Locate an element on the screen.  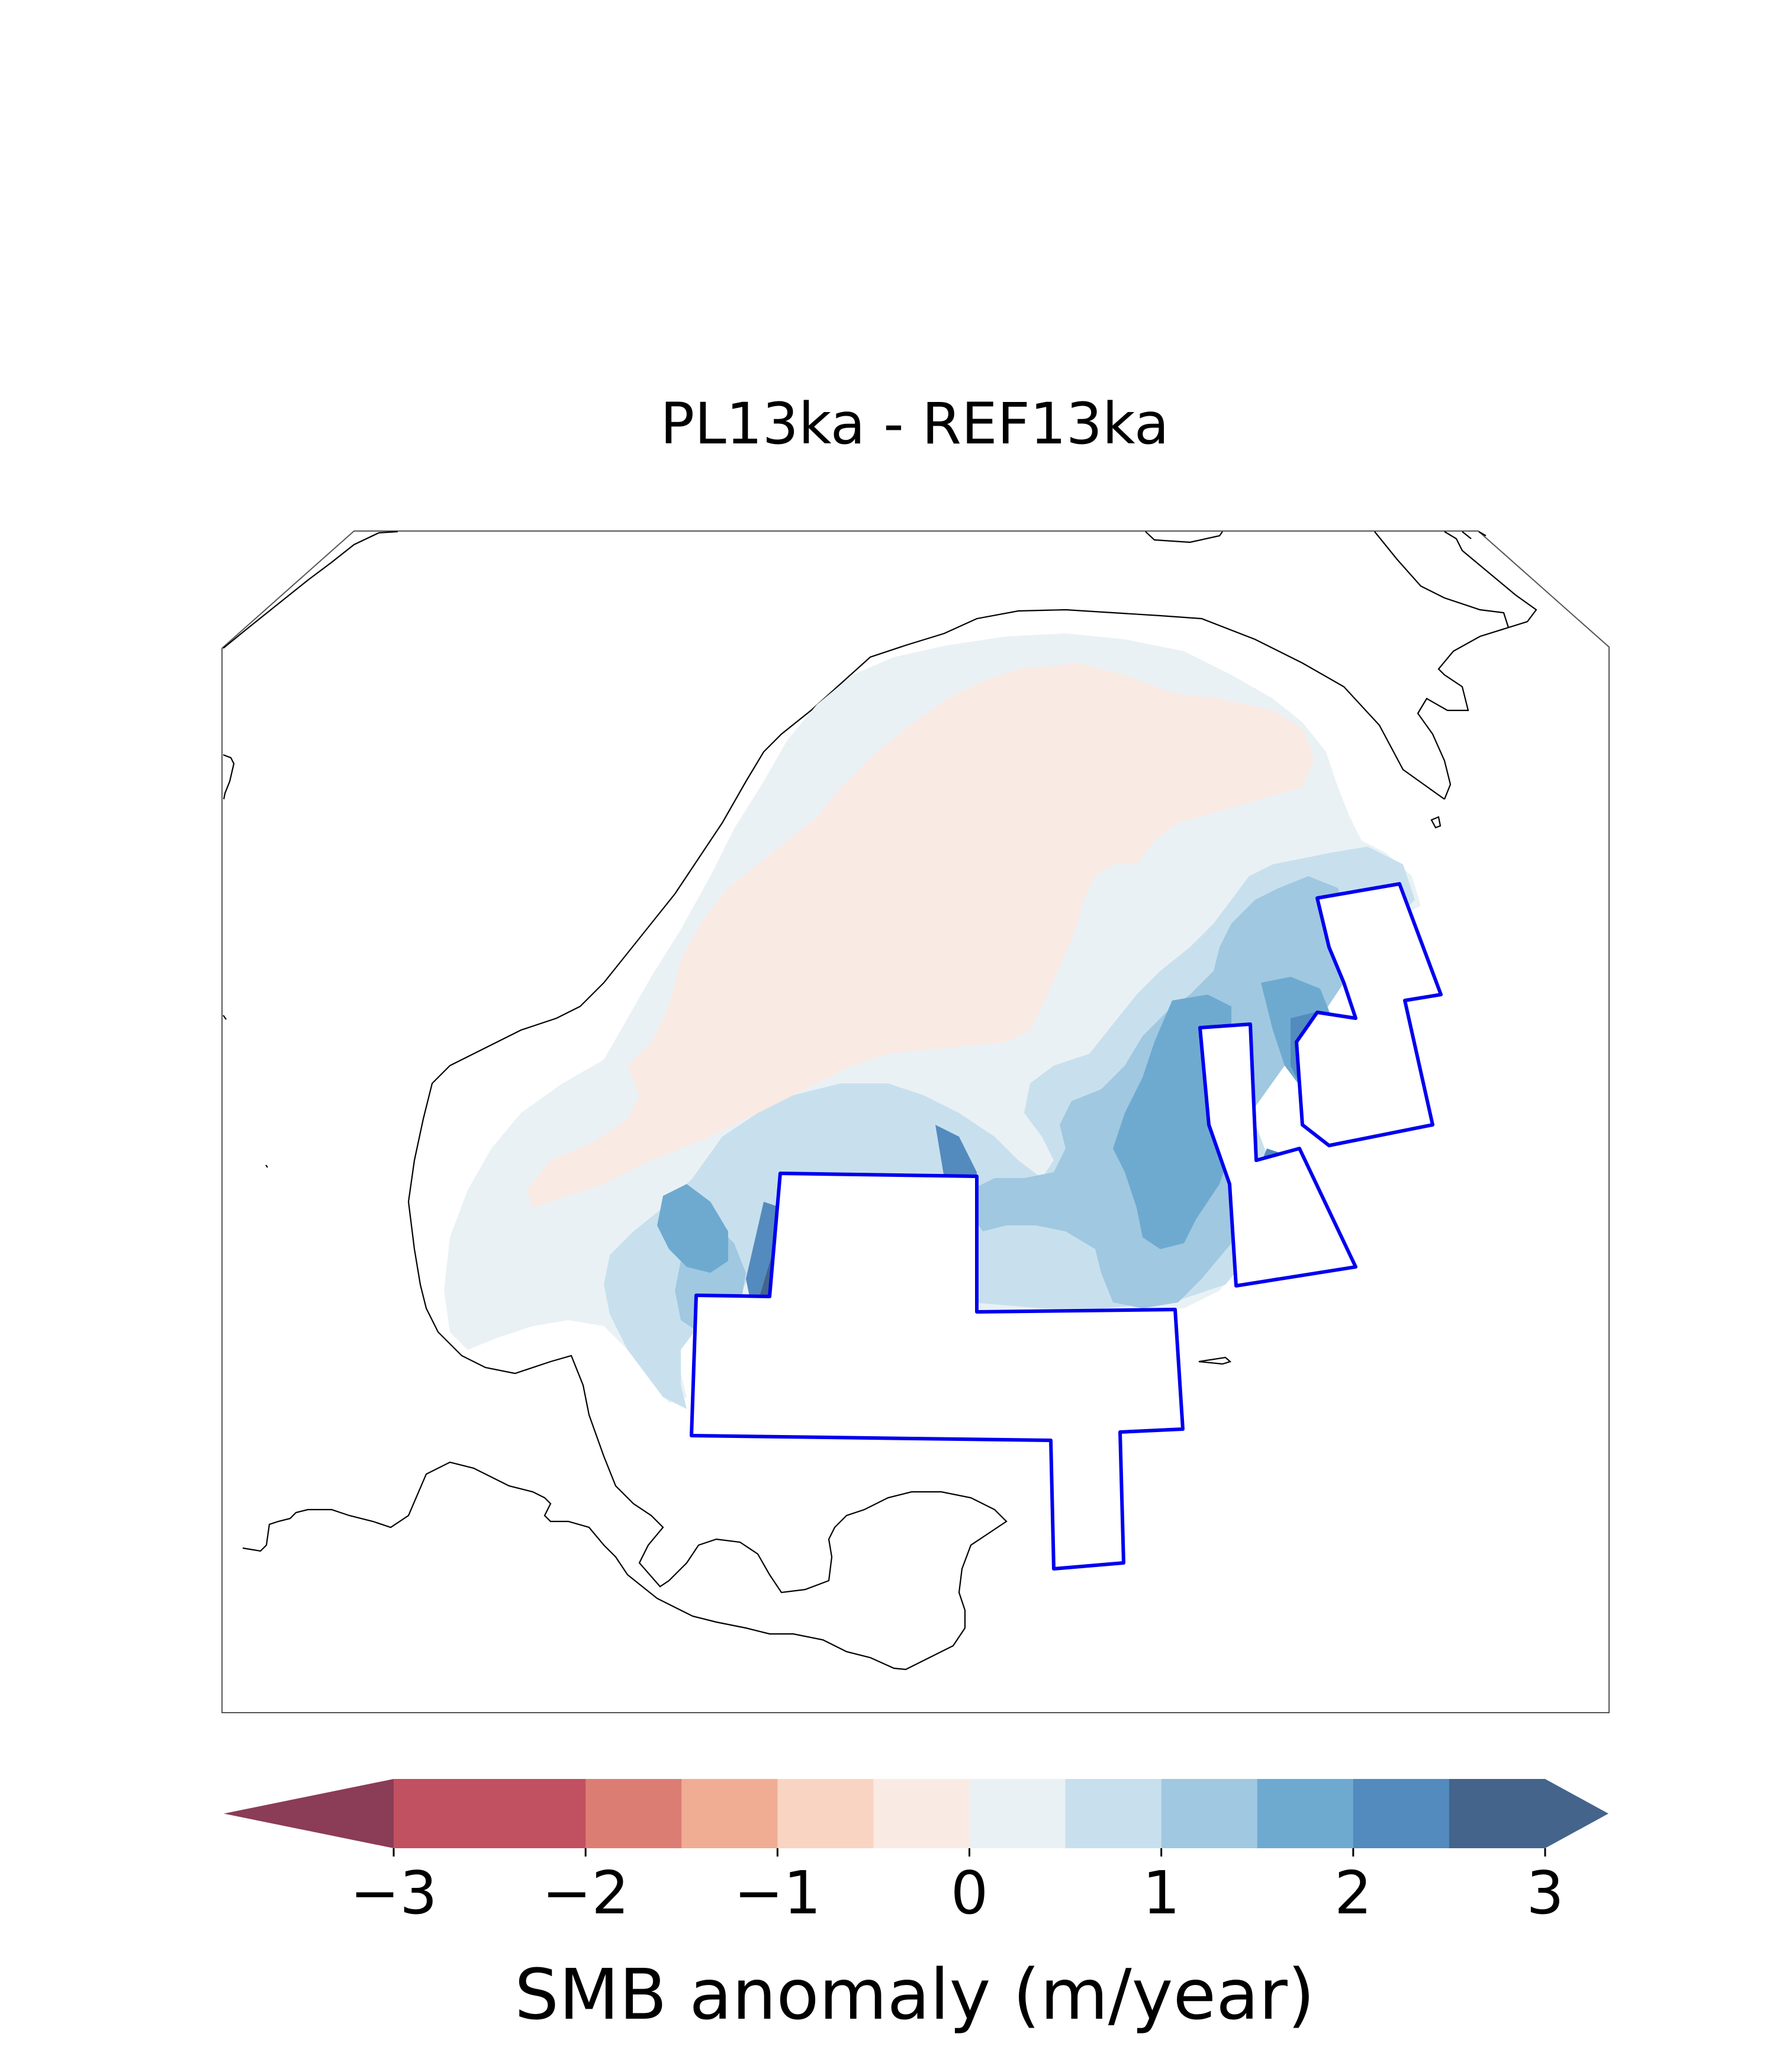
map-title: PL13ka - REF13ka is located at coordinates (914, 424).